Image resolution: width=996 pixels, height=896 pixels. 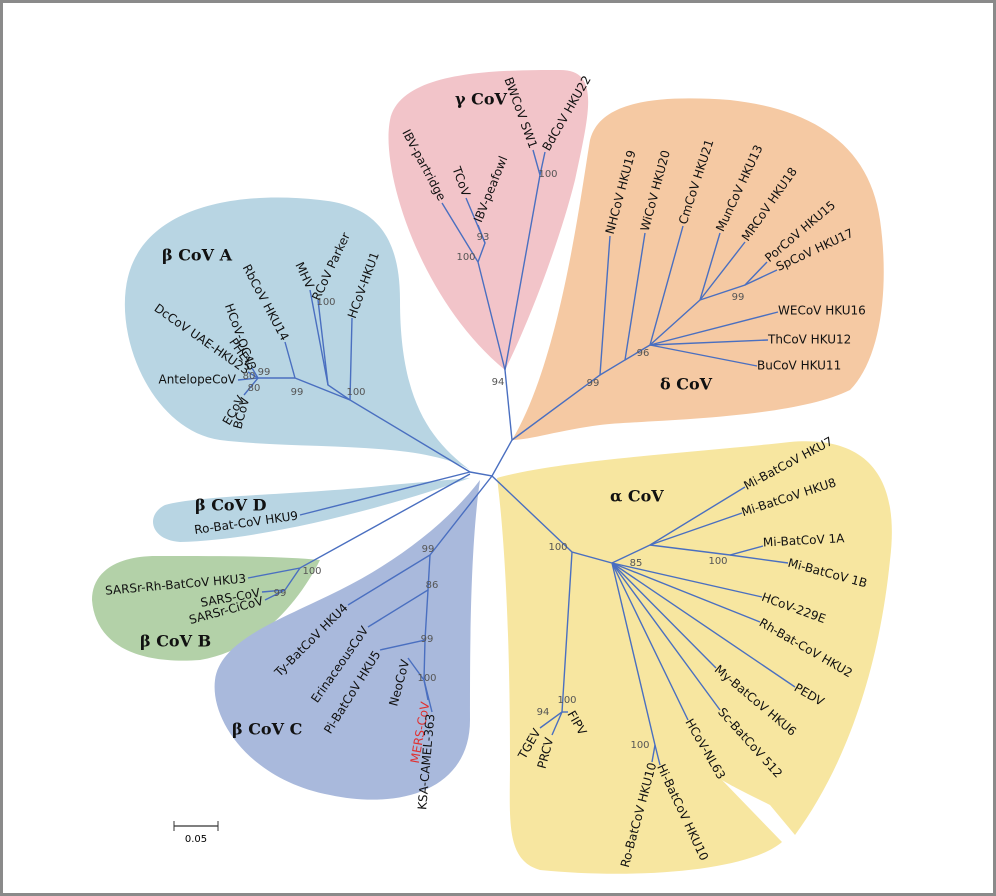 I want to click on clade-label: β CoV C, so click(x=267, y=729).